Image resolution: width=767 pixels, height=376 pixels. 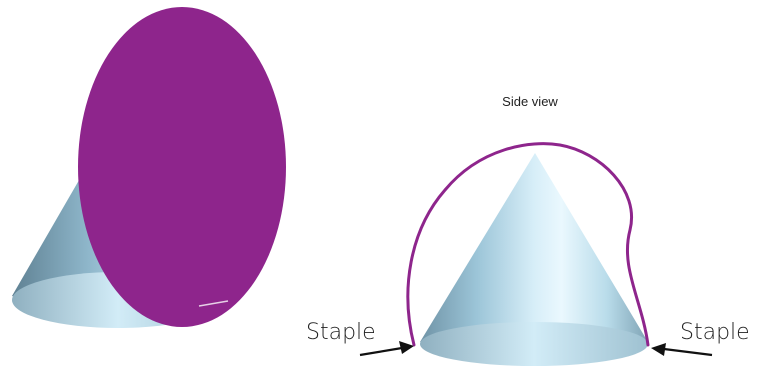 What do you see at coordinates (682, 350) in the screenshot?
I see `arrow-right` at bounding box center [682, 350].